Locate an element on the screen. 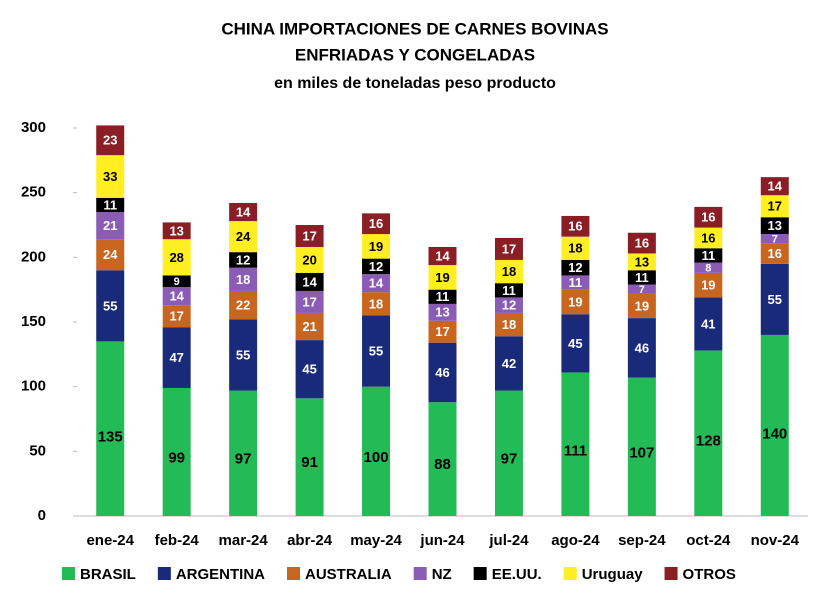 The height and width of the screenshot is (601, 815). data-label: 8 is located at coordinates (708, 269).